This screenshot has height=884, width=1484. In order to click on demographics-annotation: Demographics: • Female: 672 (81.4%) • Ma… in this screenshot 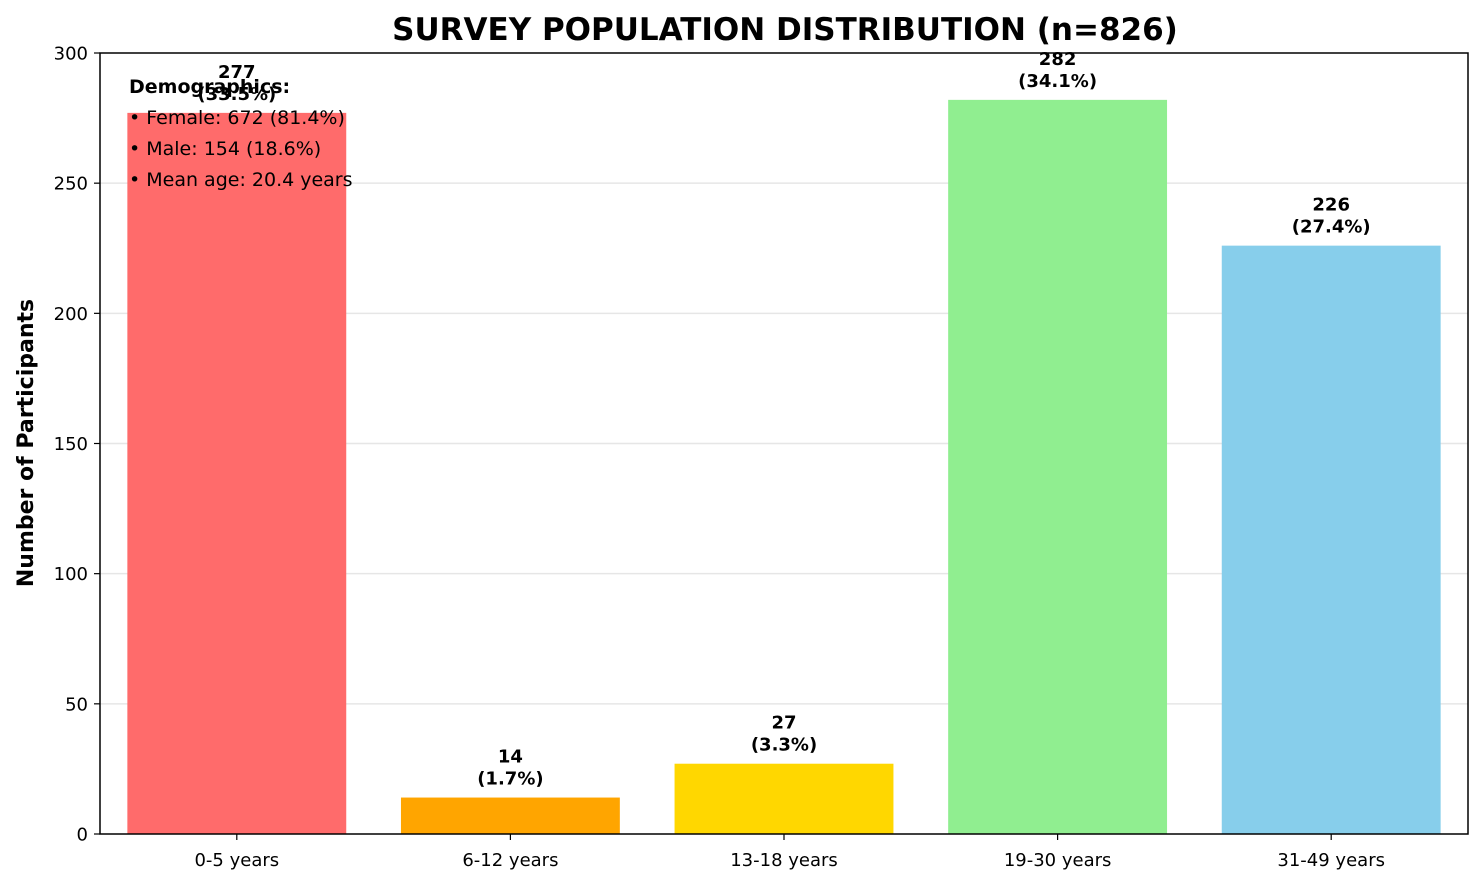, I will do `click(241, 133)`.